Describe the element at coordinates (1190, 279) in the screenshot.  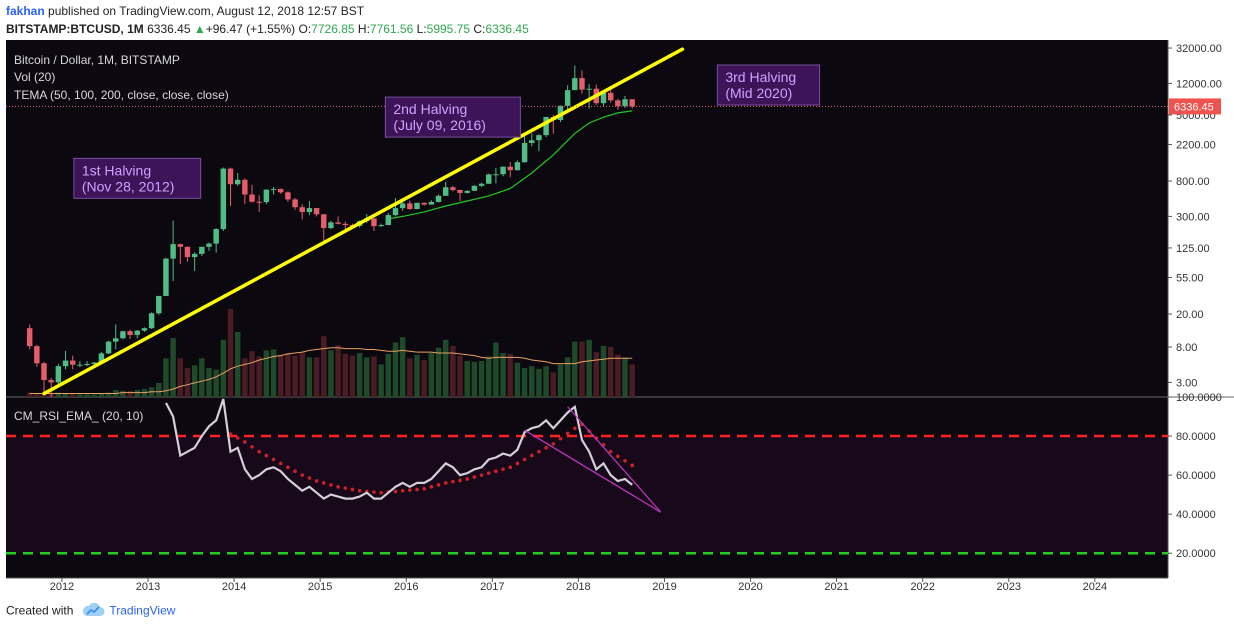
I see `price-axis-label: 55.00` at that location.